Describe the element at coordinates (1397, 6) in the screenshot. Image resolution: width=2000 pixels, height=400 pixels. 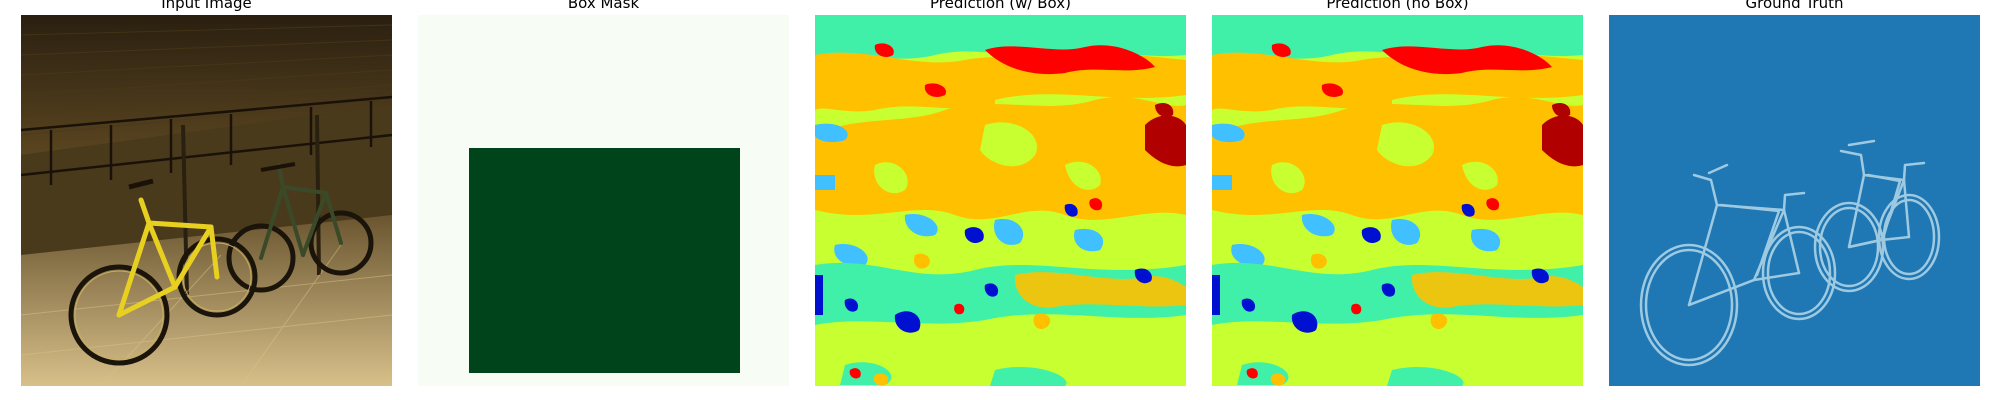
I see `prediction-no-box-title: Prediction (no Box)` at that location.